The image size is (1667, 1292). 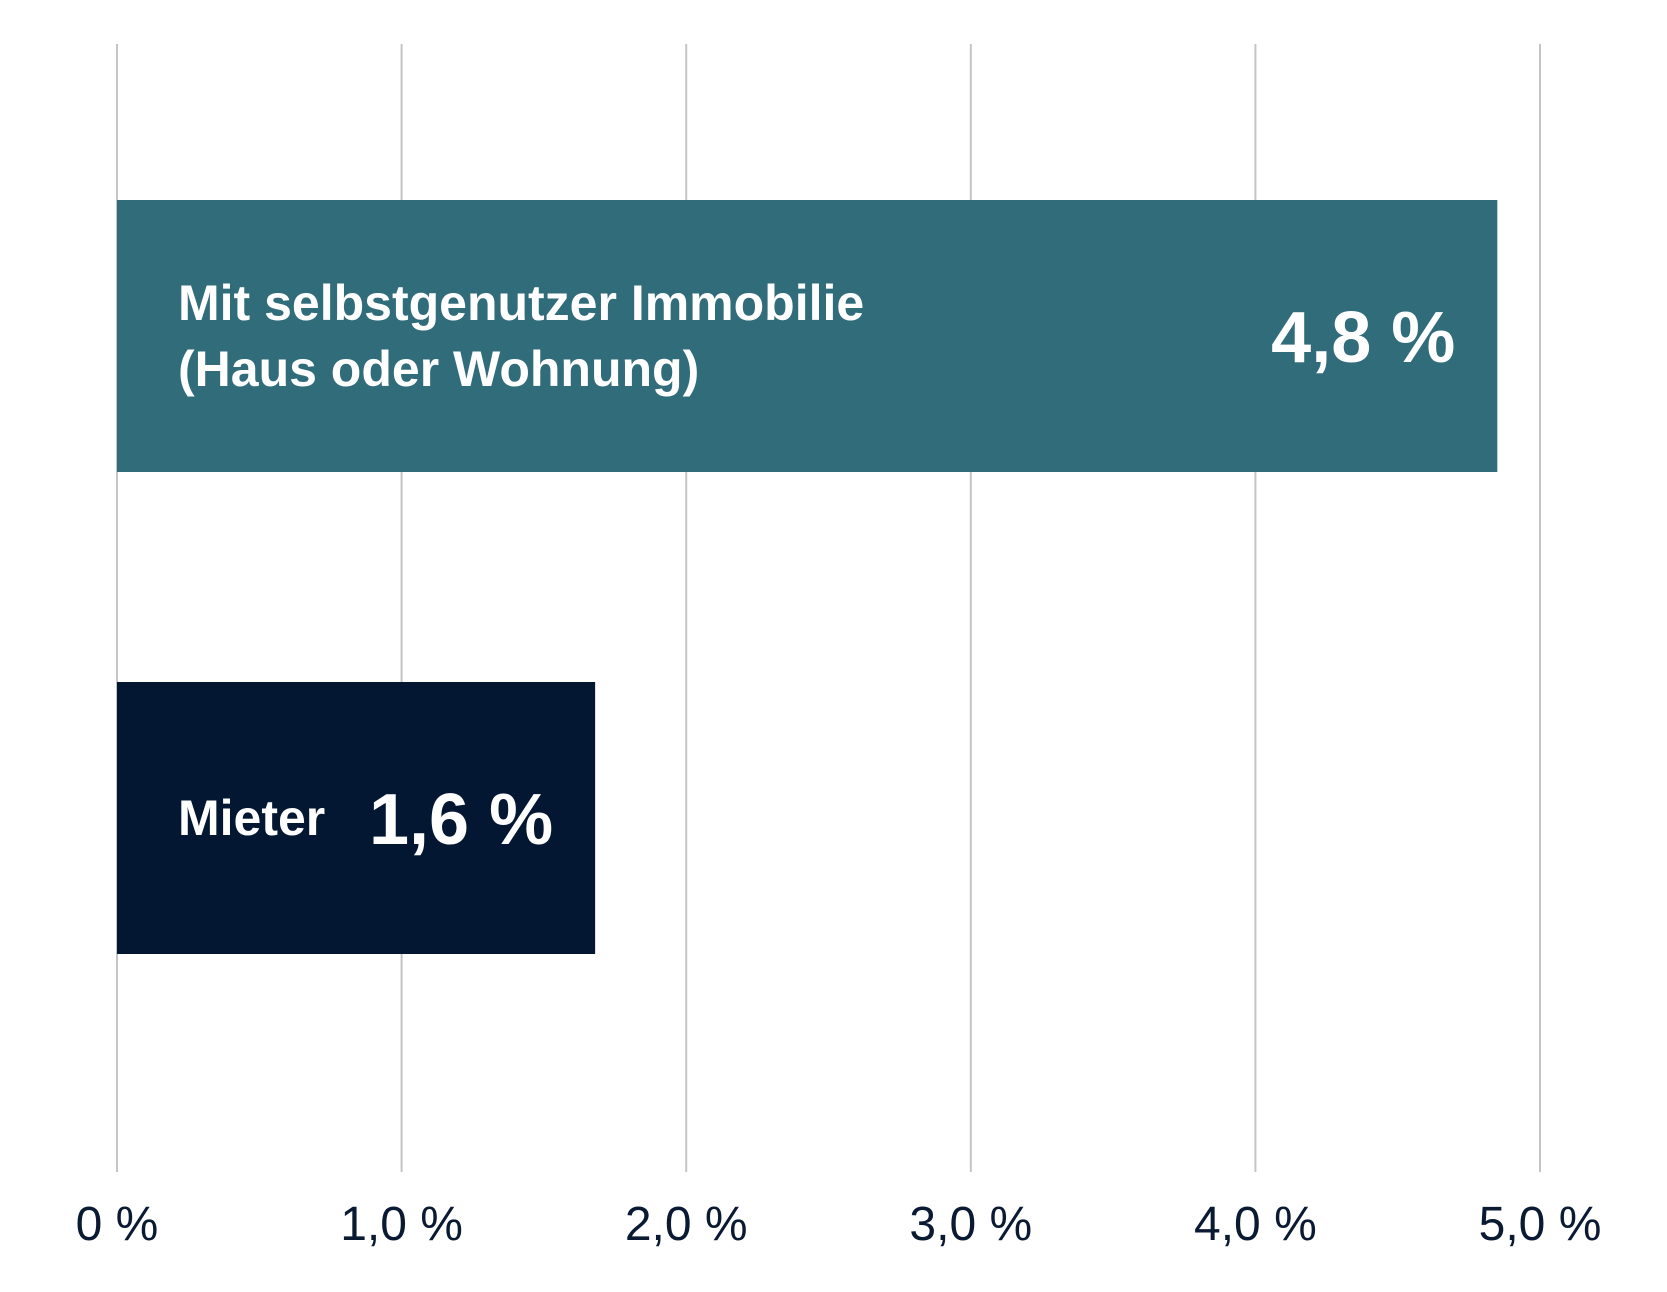 I want to click on category-label-line: Mieter, so click(x=251, y=818).